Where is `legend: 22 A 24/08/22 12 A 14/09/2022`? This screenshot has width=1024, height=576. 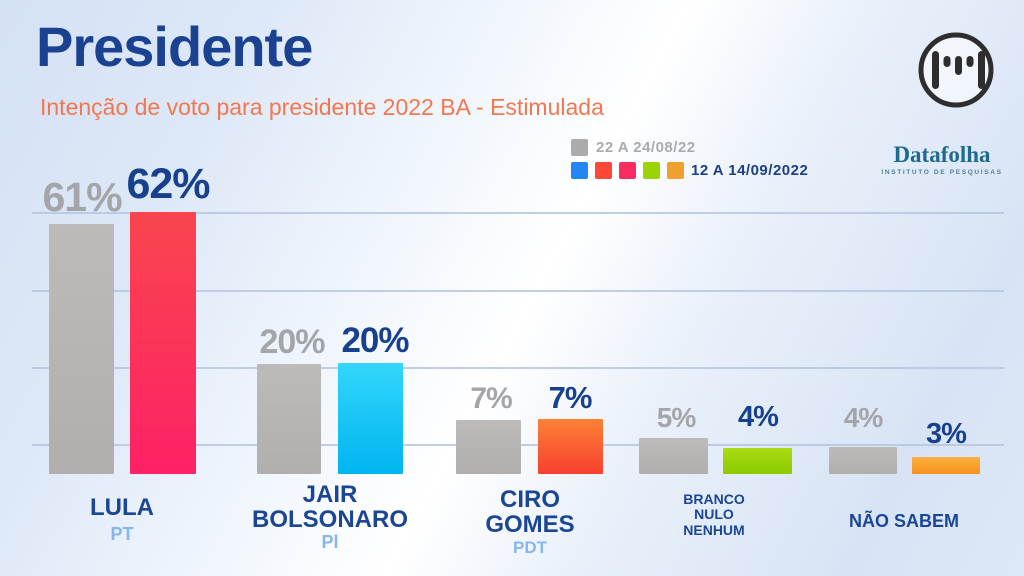 legend: 22 A 24/08/22 12 A 14/09/2022 is located at coordinates (689, 159).